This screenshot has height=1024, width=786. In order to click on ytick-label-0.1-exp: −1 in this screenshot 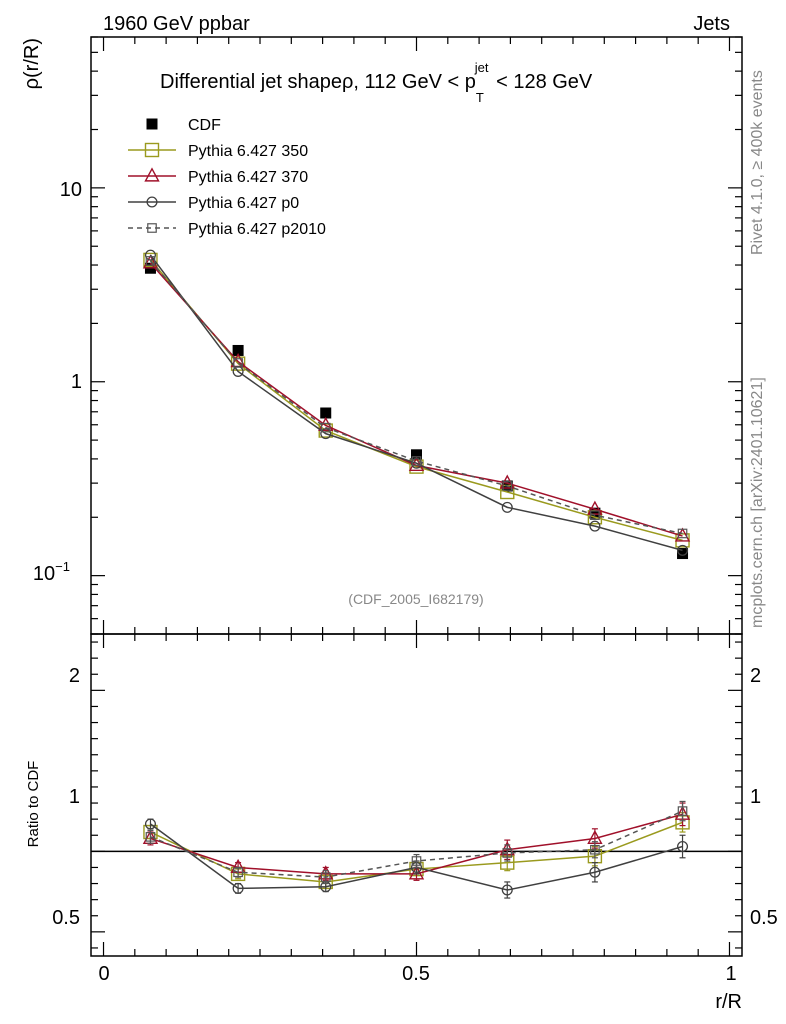, I will do `click(62, 566)`.